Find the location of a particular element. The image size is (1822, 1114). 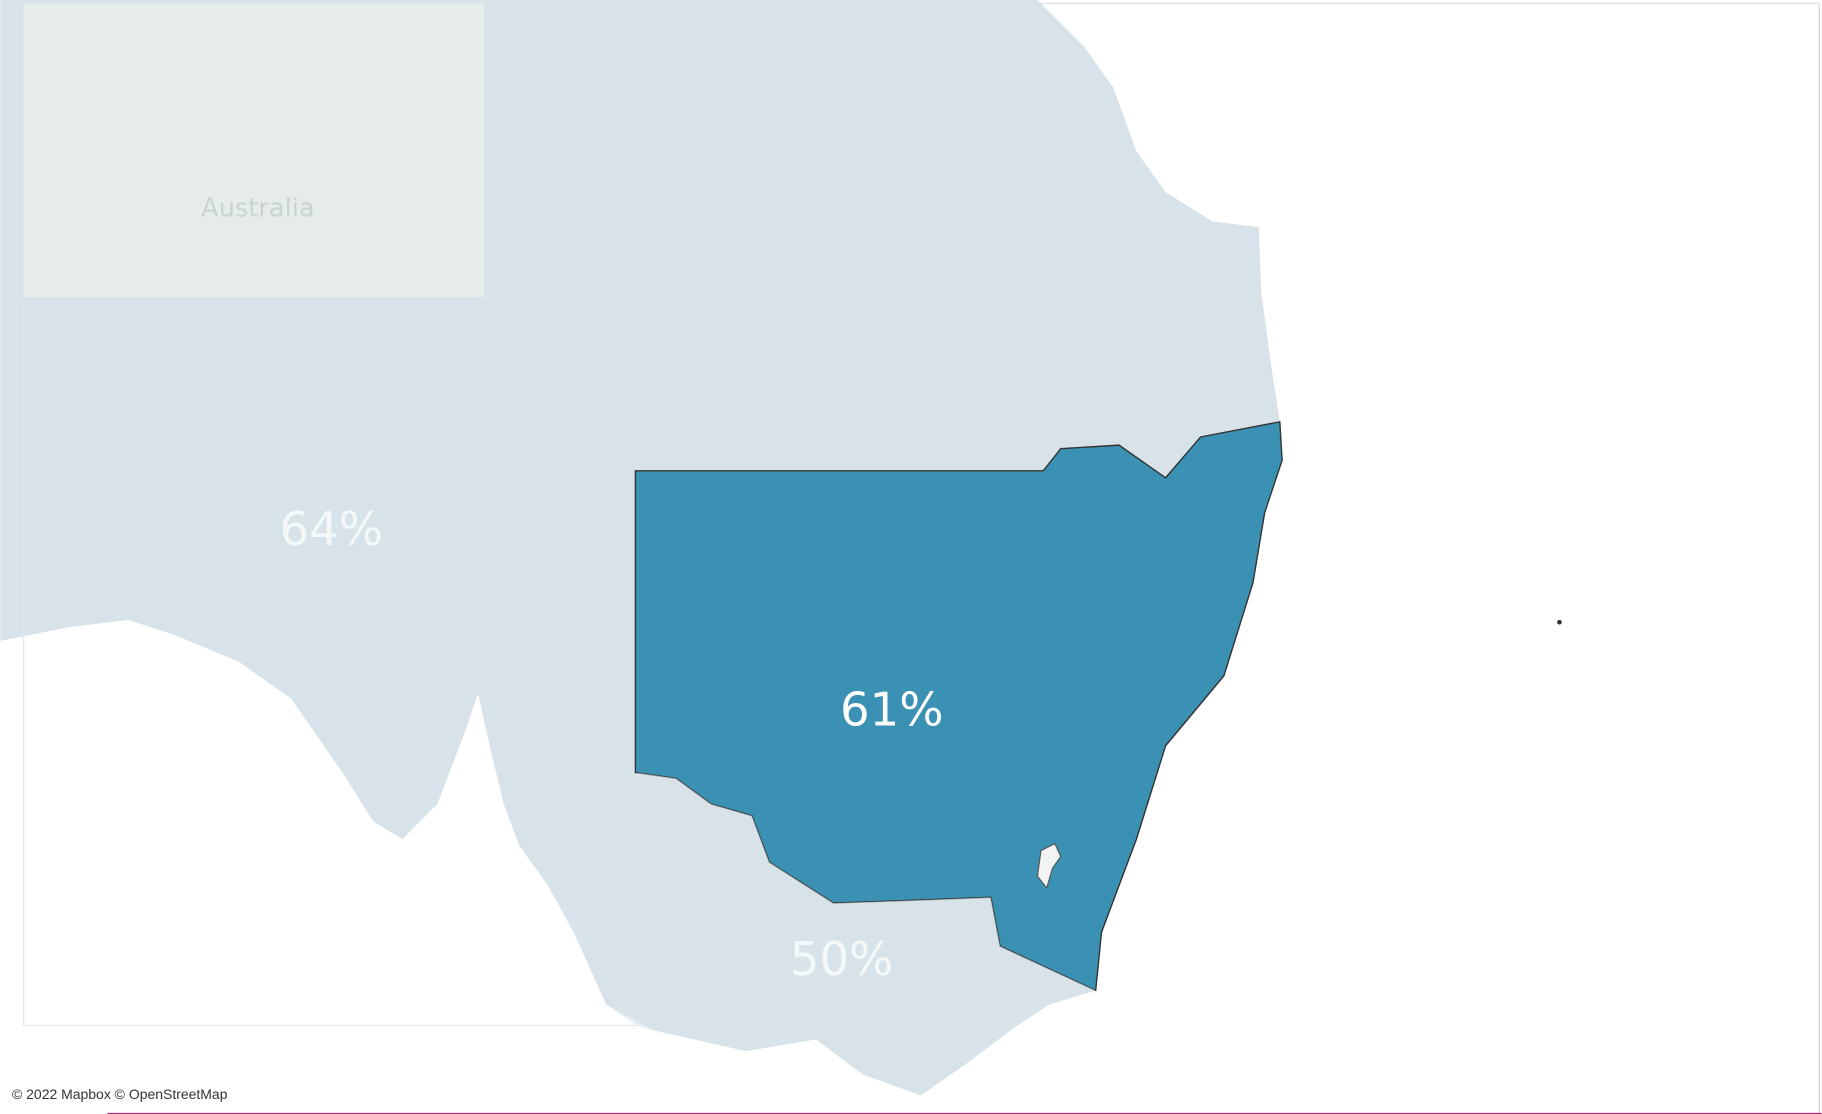

island is located at coordinates (1559, 622).